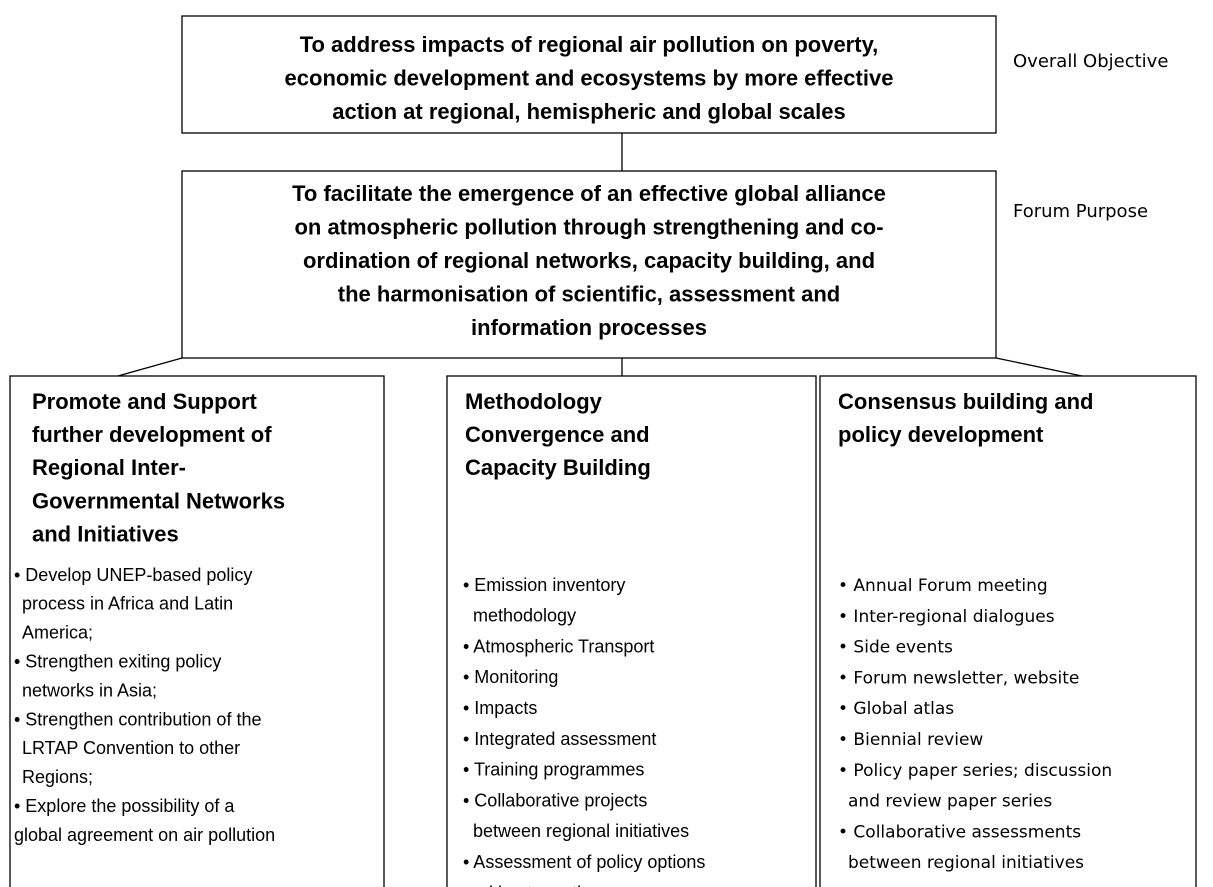  Describe the element at coordinates (943, 586) in the screenshot. I see `bullet-item: • Annual Forum meeting` at that location.